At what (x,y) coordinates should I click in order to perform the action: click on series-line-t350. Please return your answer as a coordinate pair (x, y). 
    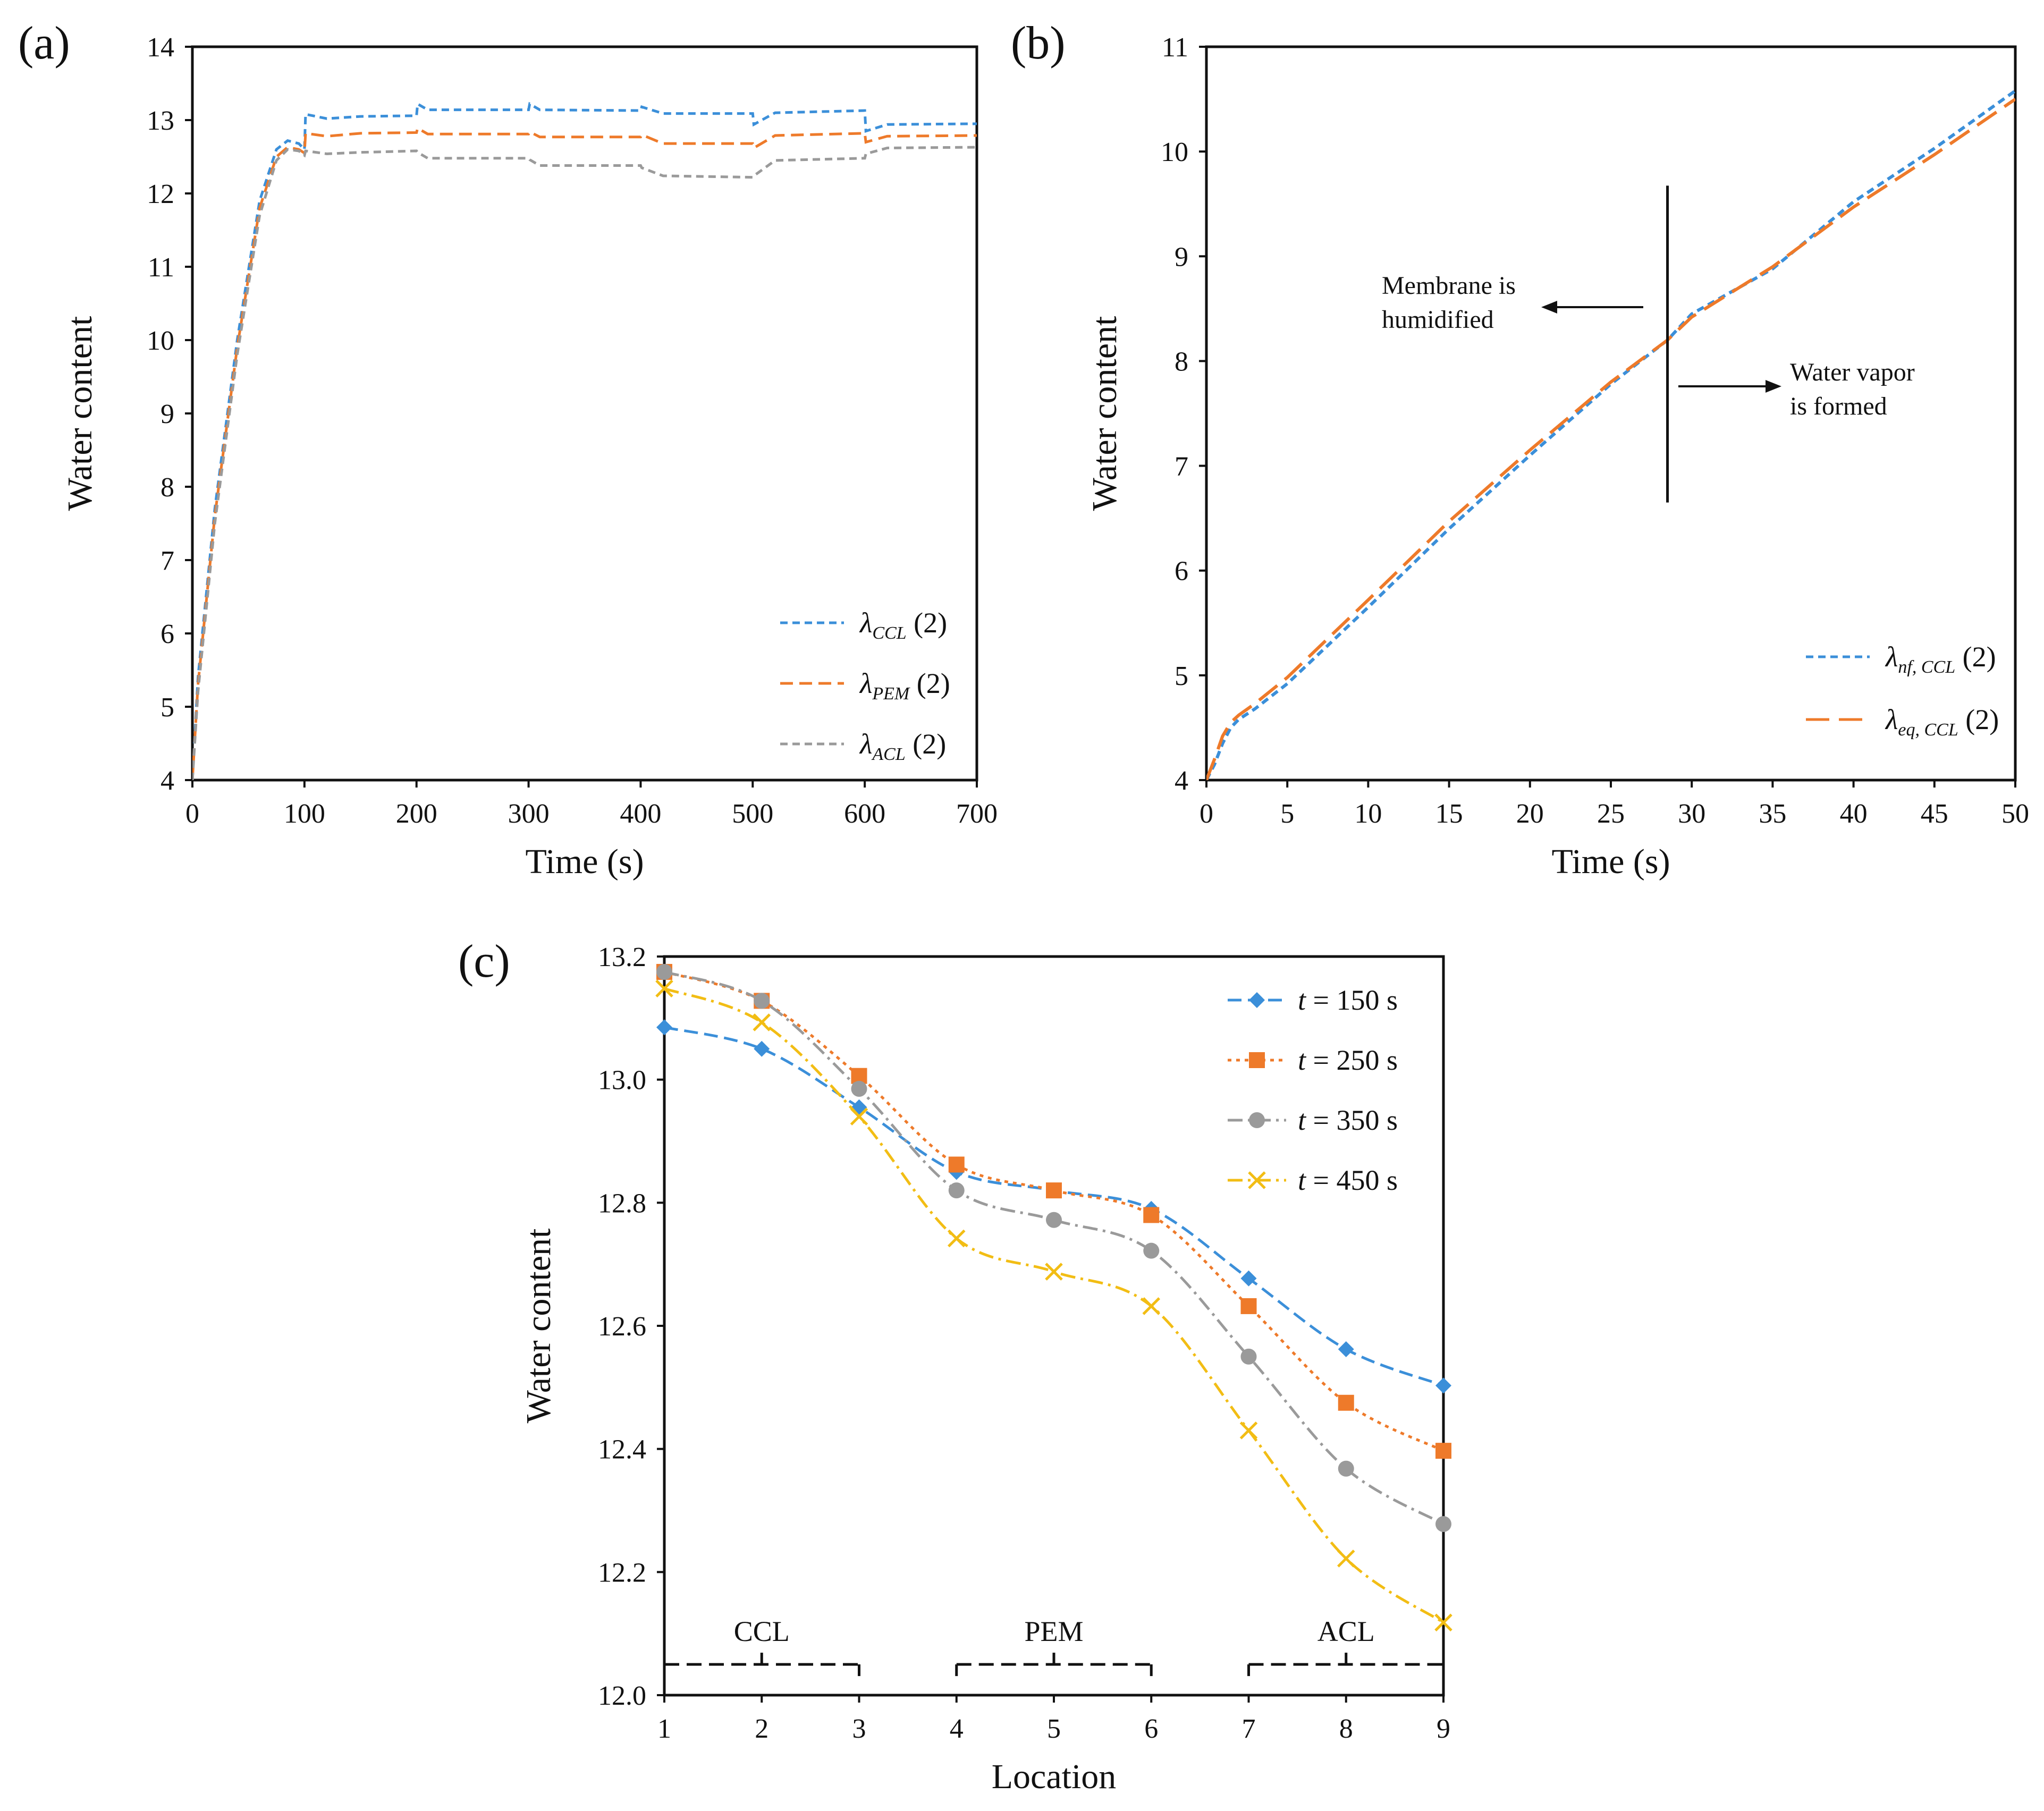
    Looking at the image, I should click on (1053, 1248).